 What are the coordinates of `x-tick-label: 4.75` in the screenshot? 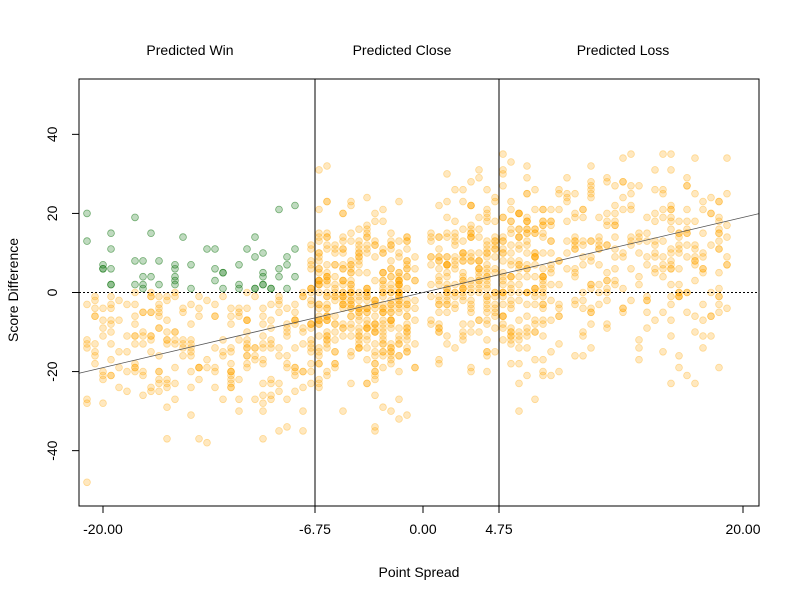 It's located at (498, 529).